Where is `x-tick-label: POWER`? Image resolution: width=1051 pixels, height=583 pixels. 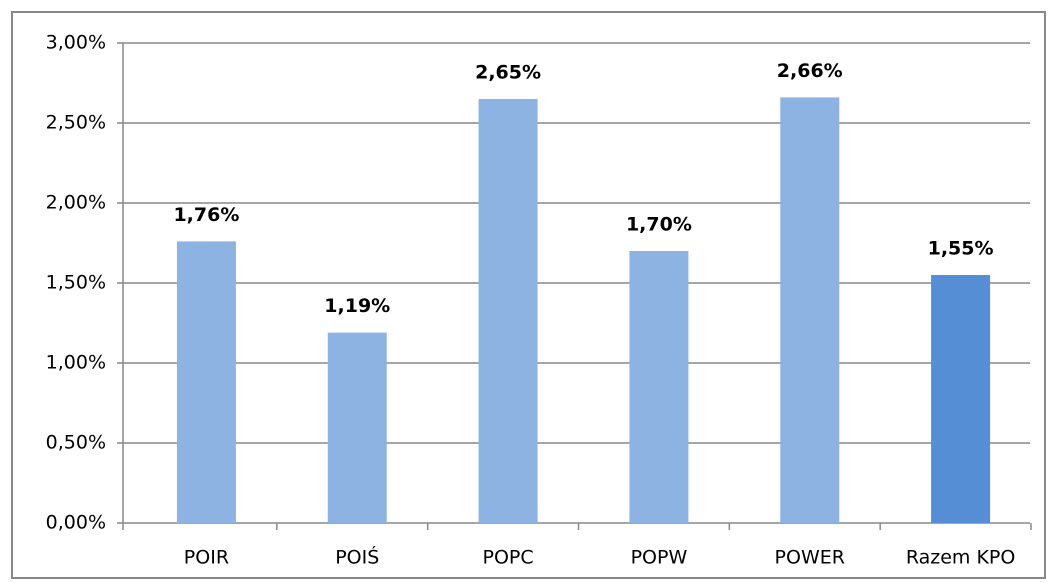 x-tick-label: POWER is located at coordinates (810, 558).